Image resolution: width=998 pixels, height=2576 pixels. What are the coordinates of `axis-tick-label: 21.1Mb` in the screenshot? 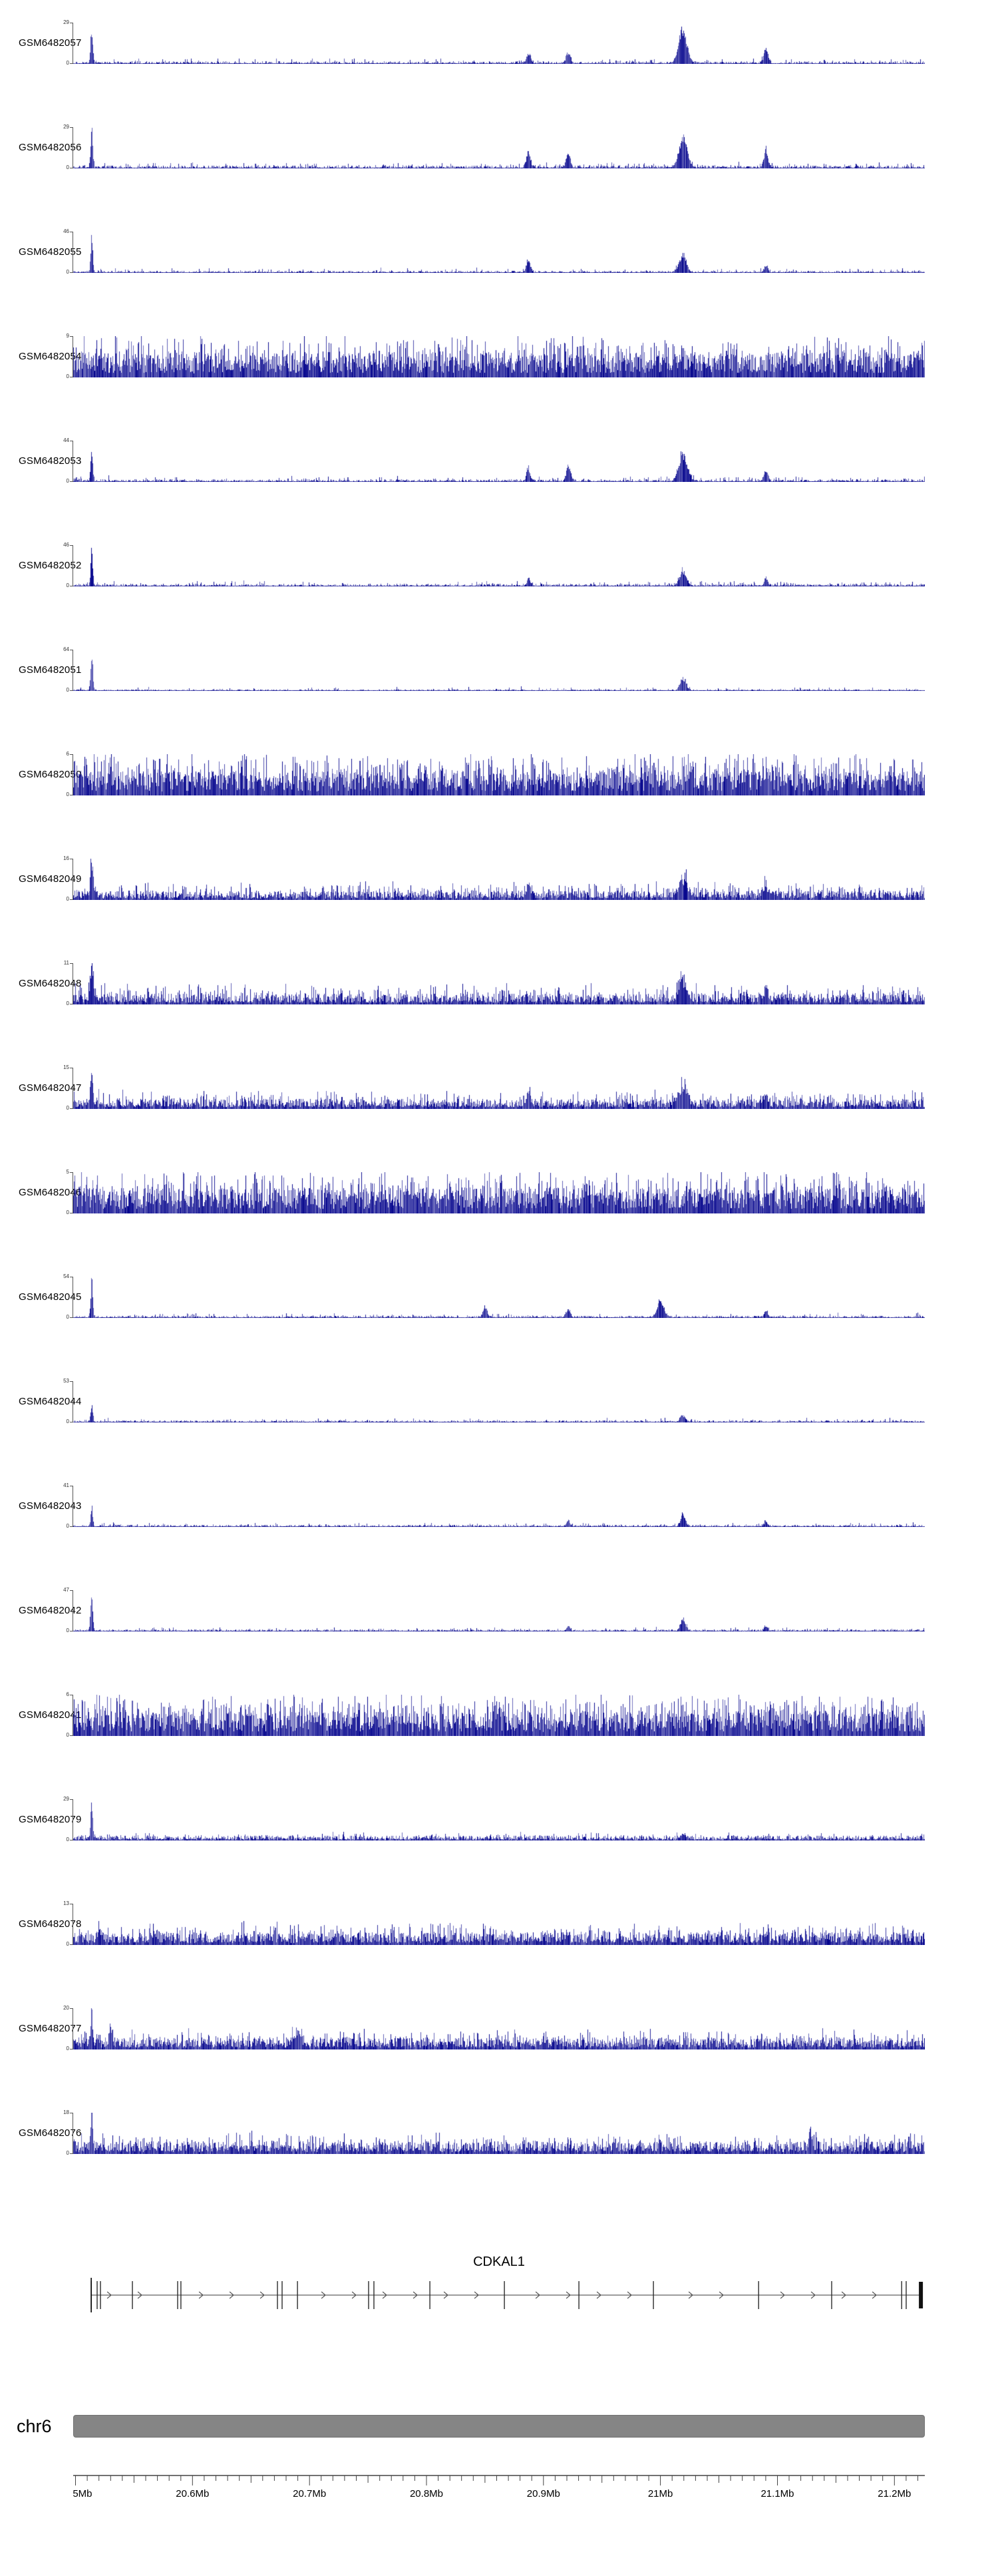 It's located at (777, 2493).